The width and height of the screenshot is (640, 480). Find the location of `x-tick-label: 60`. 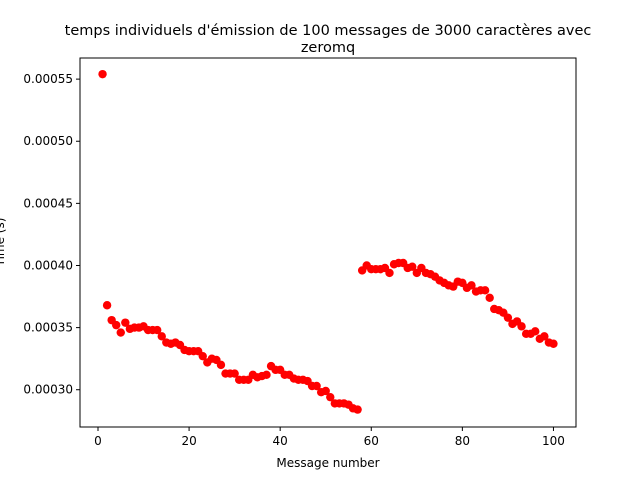

x-tick-label: 60 is located at coordinates (371, 441).